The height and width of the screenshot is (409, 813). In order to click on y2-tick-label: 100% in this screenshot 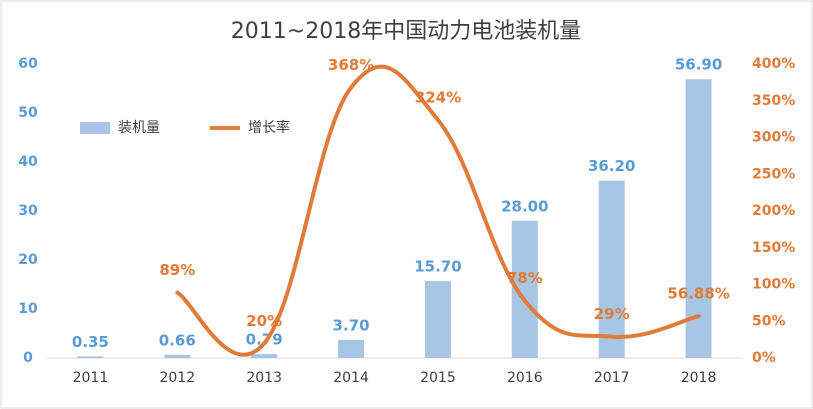, I will do `click(773, 285)`.